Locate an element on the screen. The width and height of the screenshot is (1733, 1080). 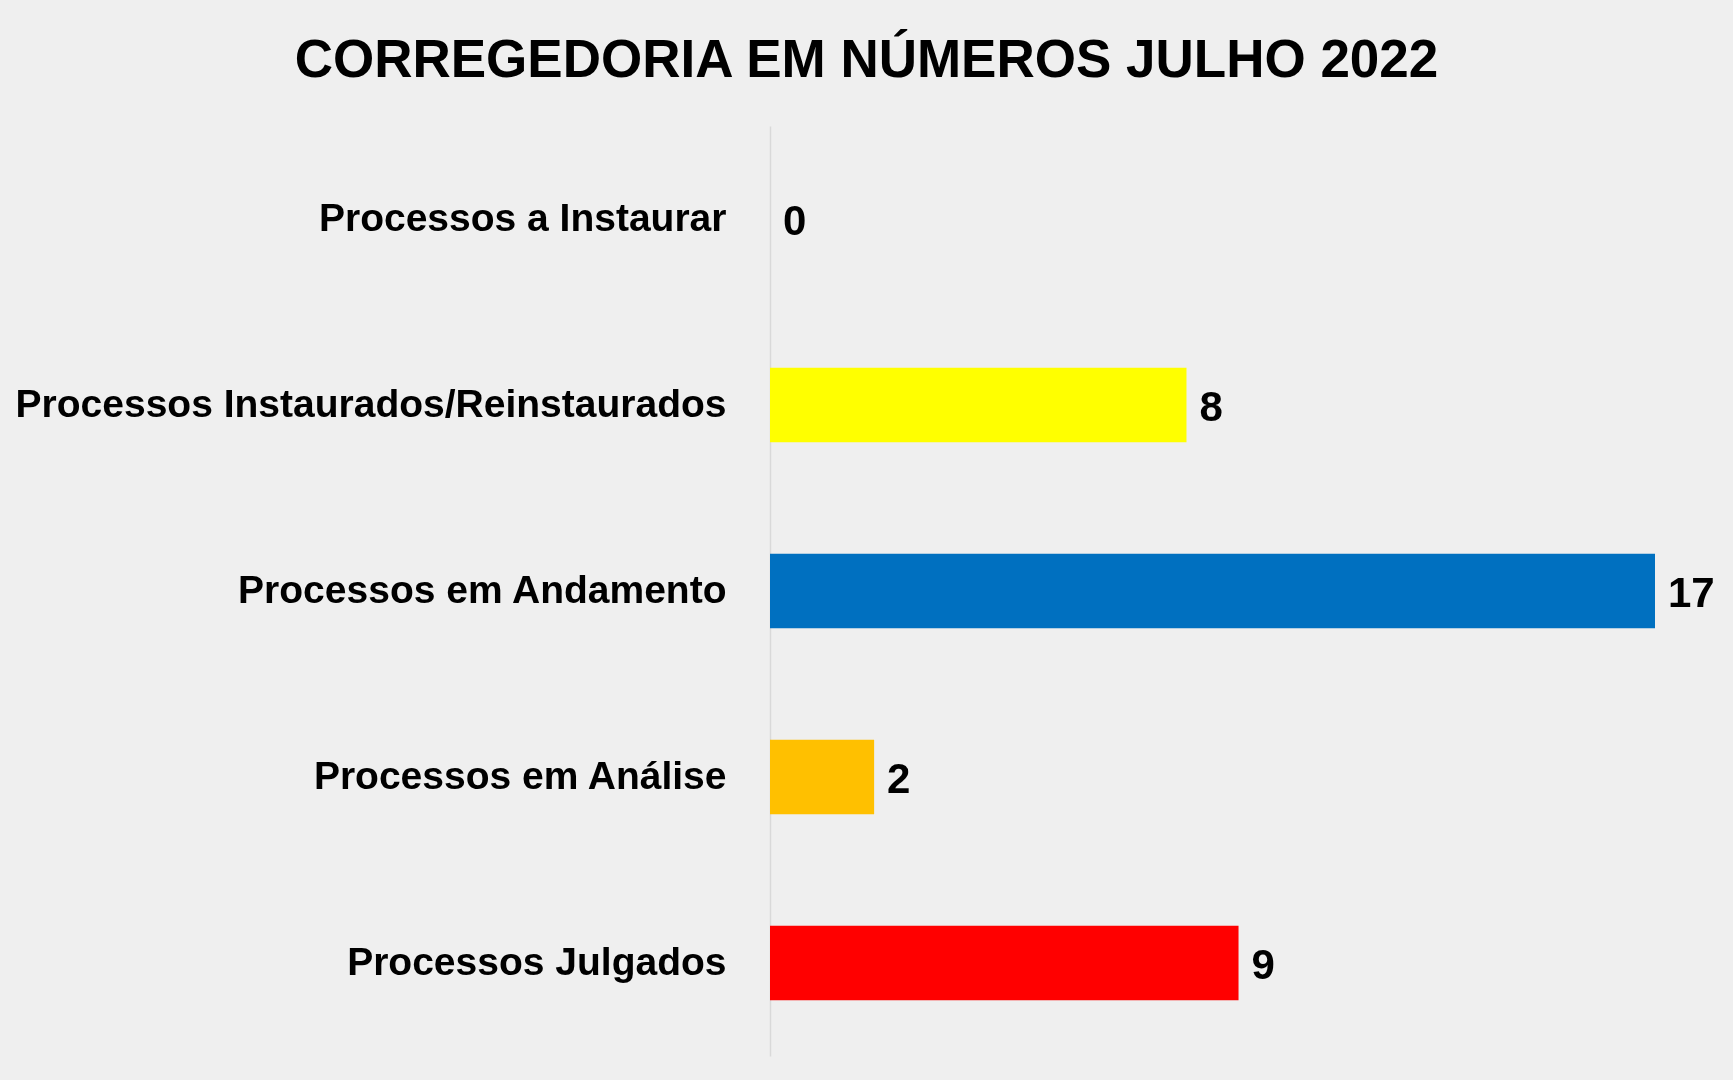
chart-title: CORREGEDORIA EM NÚMEROS JULHO 2022 is located at coordinates (866, 58).